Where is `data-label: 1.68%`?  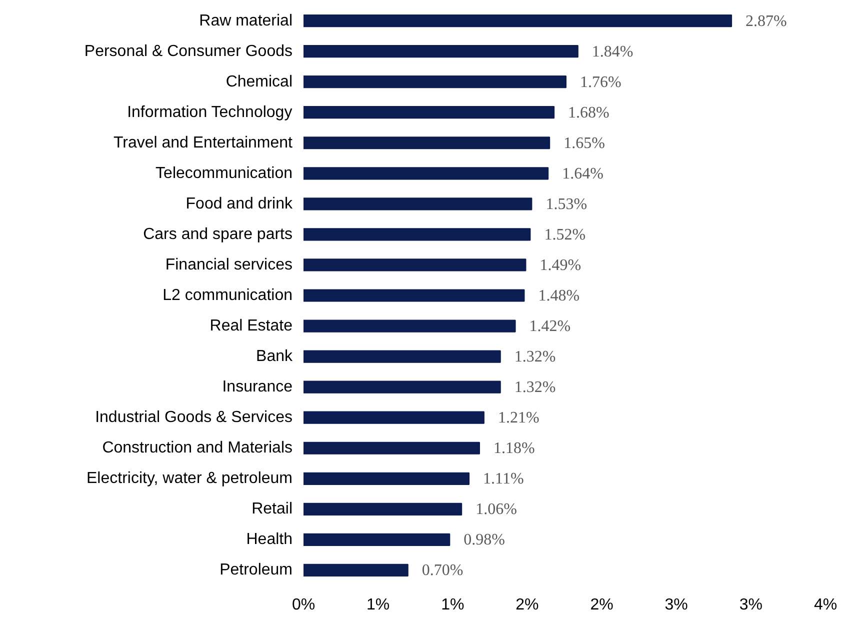
data-label: 1.68% is located at coordinates (589, 113).